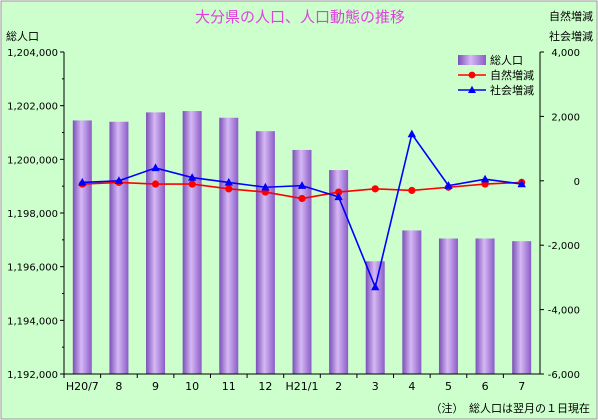 Image resolution: width=598 pixels, height=420 pixels. What do you see at coordinates (375, 286) in the screenshot?
I see `point-社会増減-3` at bounding box center [375, 286].